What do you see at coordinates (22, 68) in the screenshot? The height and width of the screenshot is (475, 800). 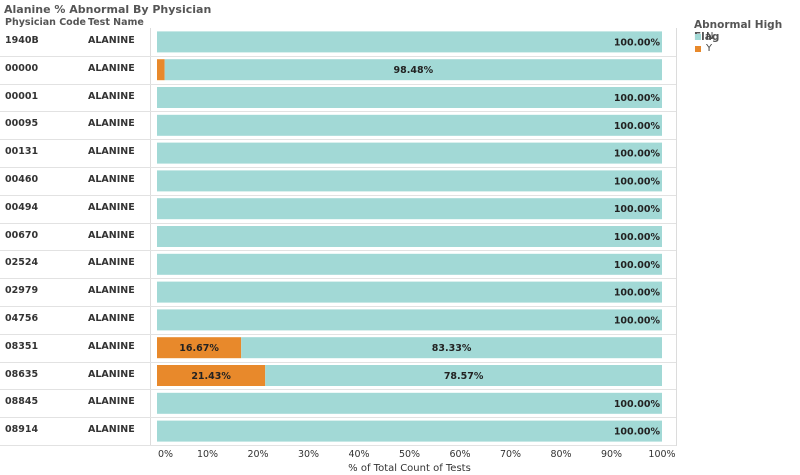 I see `physician-code-label: 00000` at bounding box center [22, 68].